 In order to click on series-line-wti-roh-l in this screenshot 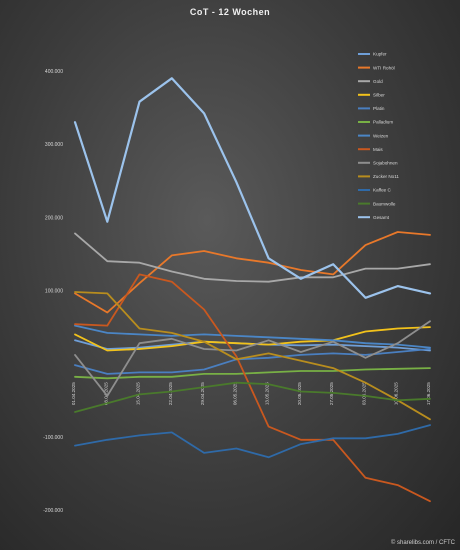, I will do `click(252, 272)`.